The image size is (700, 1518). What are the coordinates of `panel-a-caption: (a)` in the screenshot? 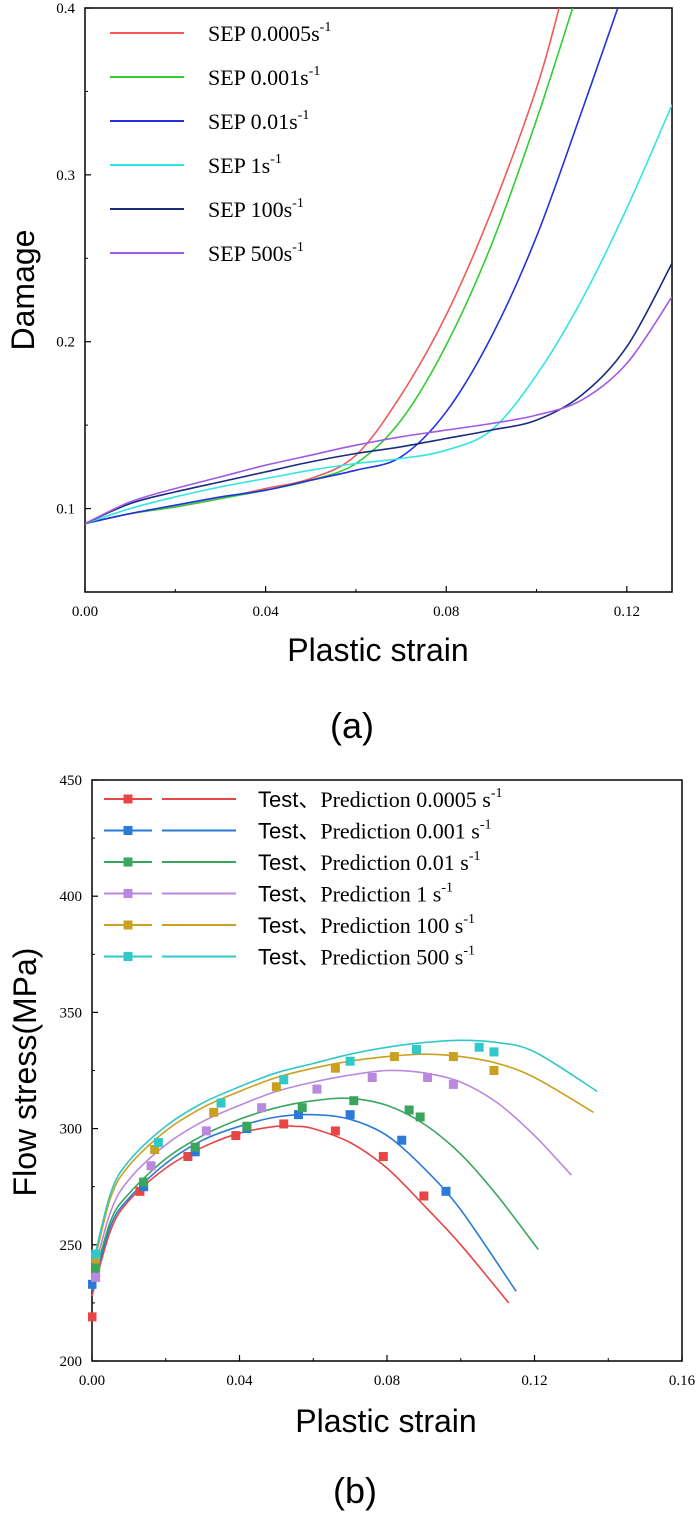 It's located at (352, 725).